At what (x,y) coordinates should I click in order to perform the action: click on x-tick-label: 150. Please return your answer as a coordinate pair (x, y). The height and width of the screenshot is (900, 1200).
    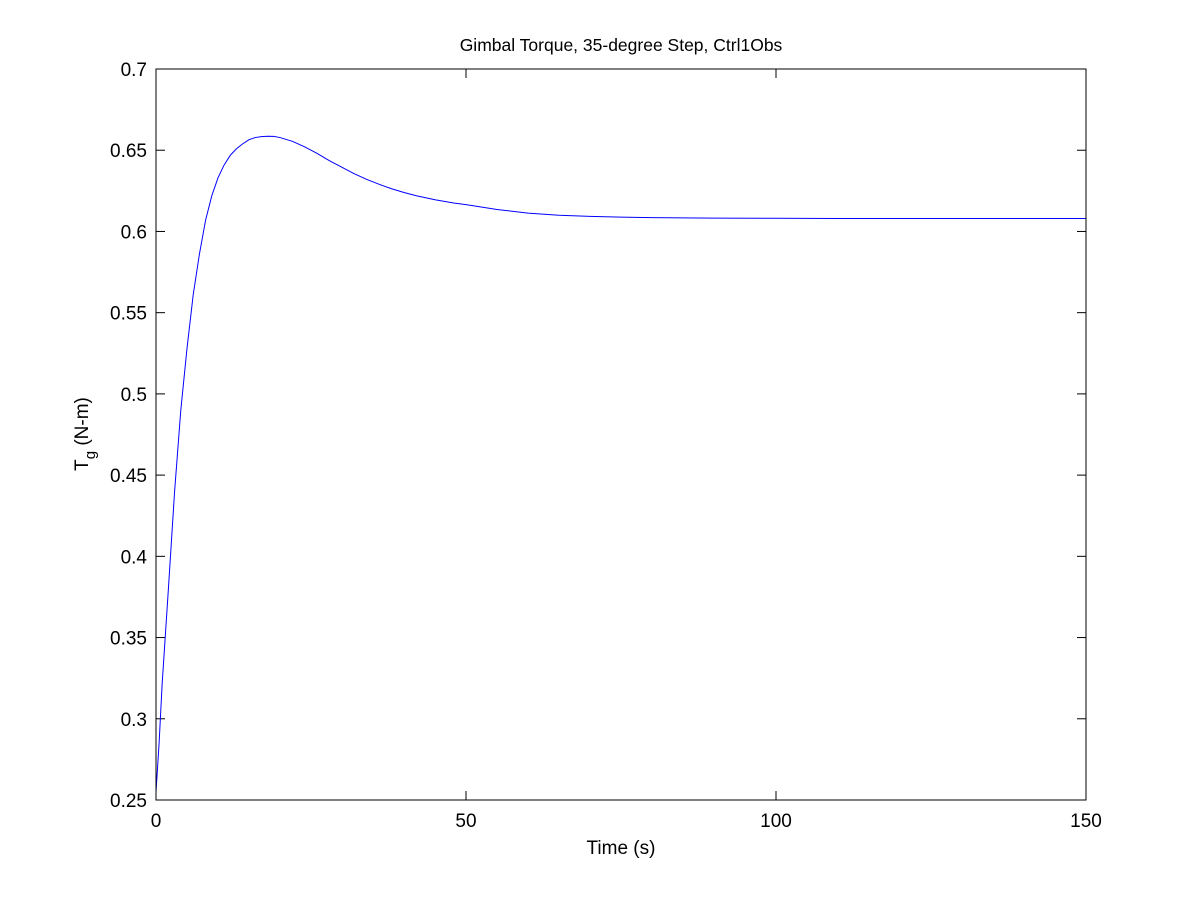
    Looking at the image, I should click on (1086, 821).